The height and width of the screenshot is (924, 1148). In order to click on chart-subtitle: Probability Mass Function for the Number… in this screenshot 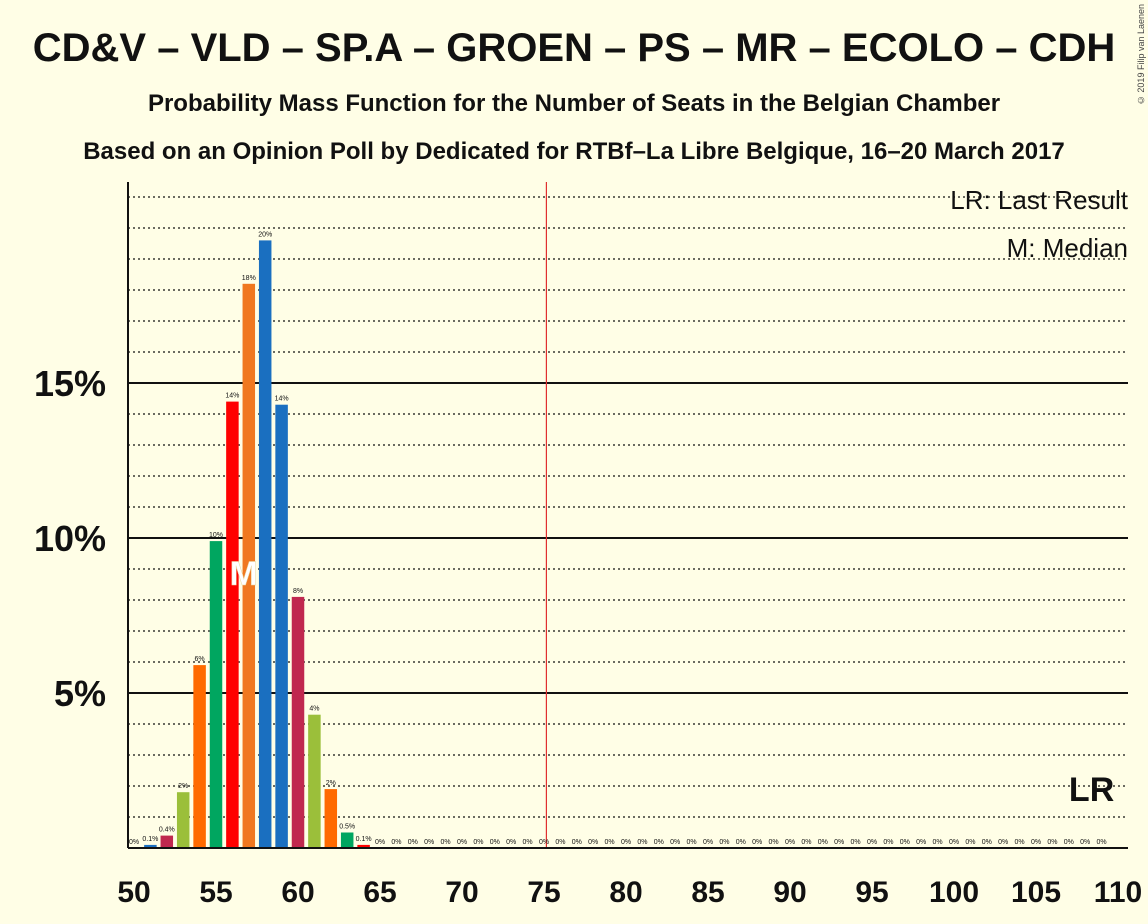, I will do `click(574, 103)`.